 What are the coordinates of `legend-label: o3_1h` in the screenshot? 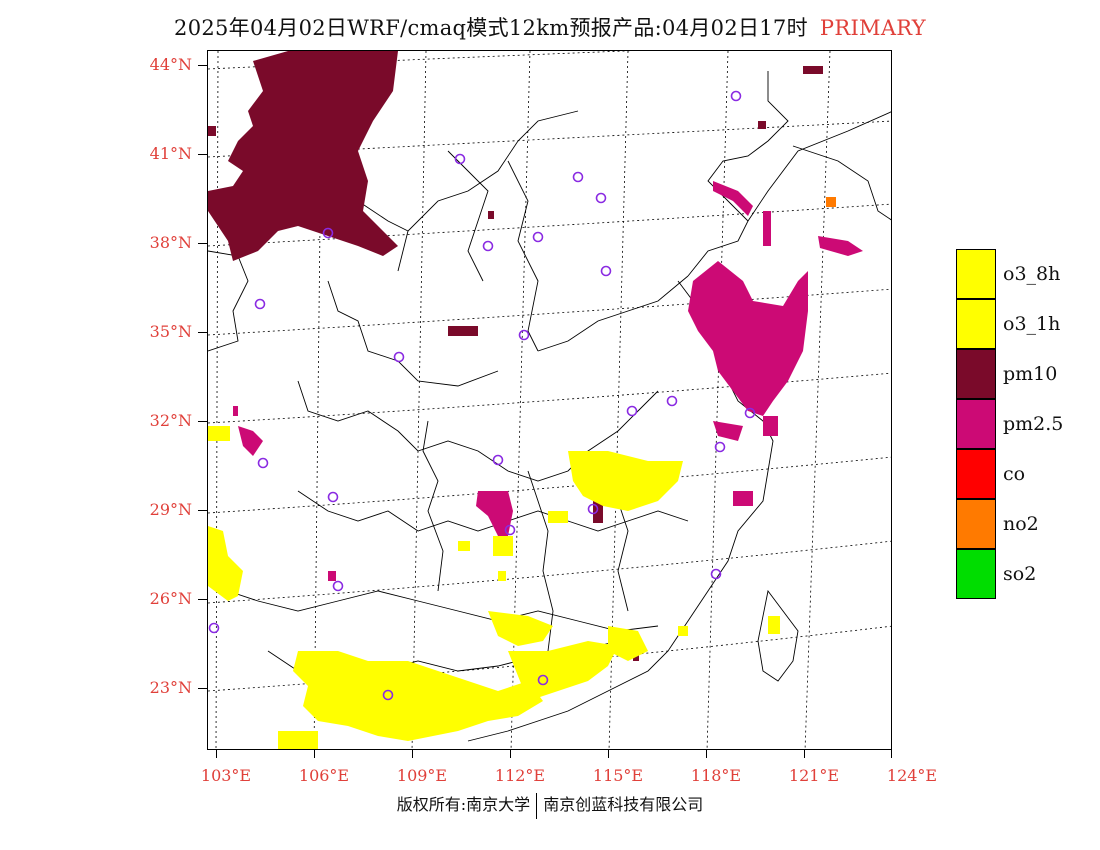 It's located at (1032, 324).